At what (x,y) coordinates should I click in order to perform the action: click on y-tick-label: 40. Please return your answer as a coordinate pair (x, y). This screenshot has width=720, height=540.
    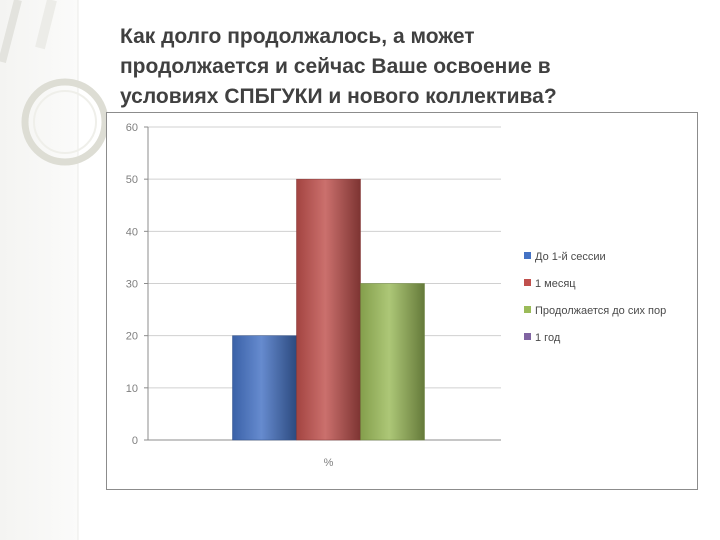
    Looking at the image, I should click on (132, 232).